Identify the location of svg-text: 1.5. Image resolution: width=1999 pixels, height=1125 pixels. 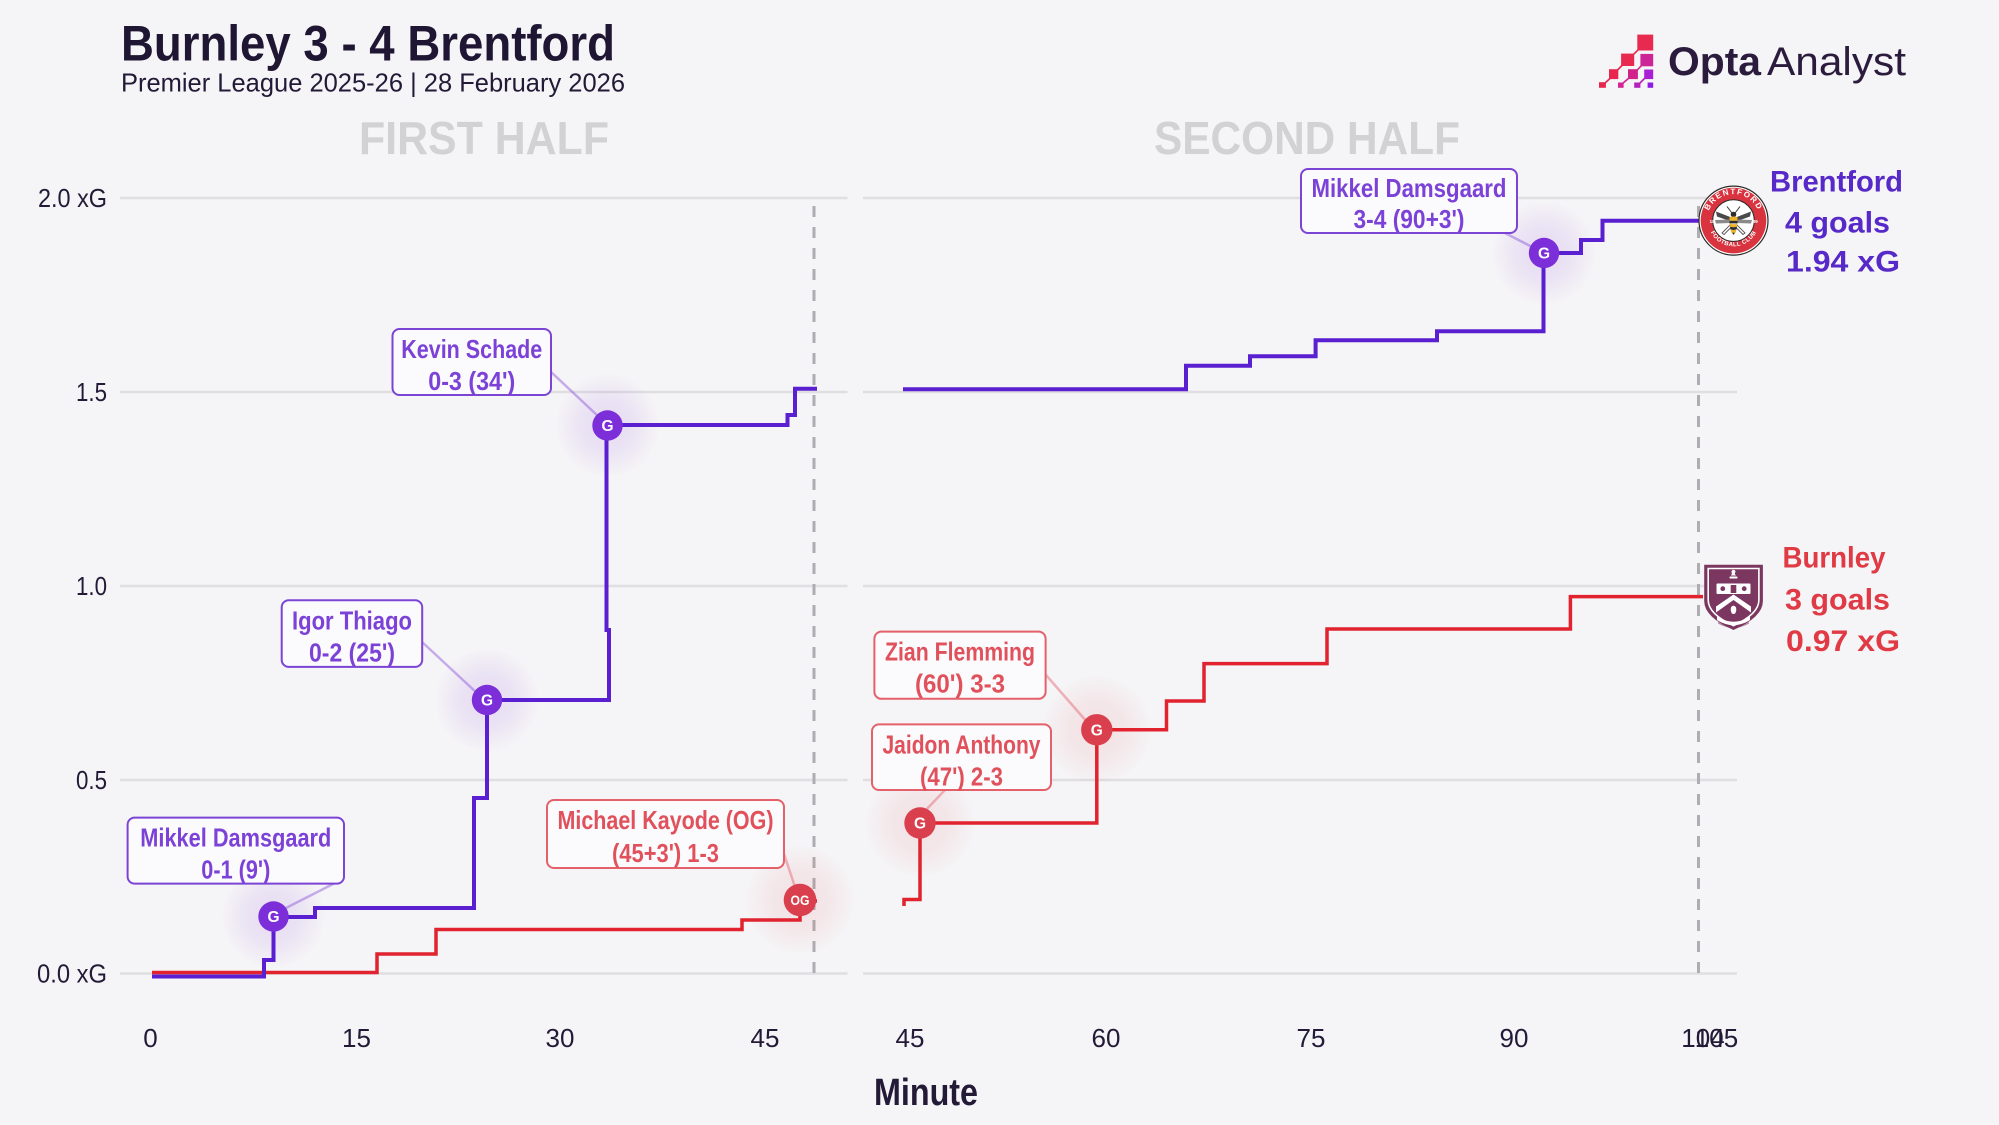
(91, 392).